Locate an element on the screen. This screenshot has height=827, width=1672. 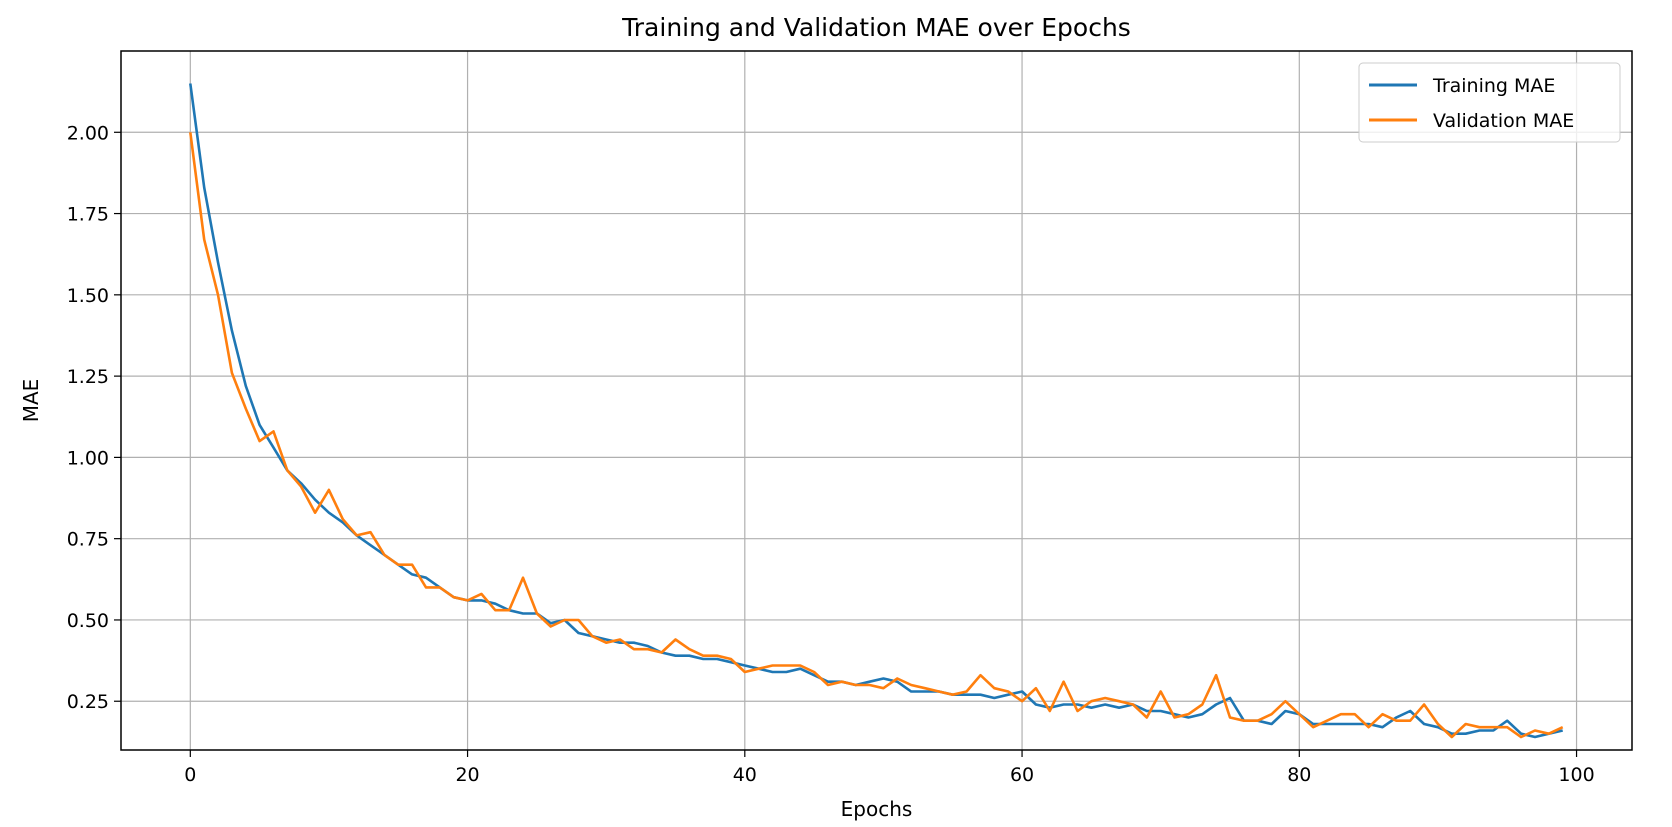
y-axis-label: MAE is located at coordinates (31, 401).